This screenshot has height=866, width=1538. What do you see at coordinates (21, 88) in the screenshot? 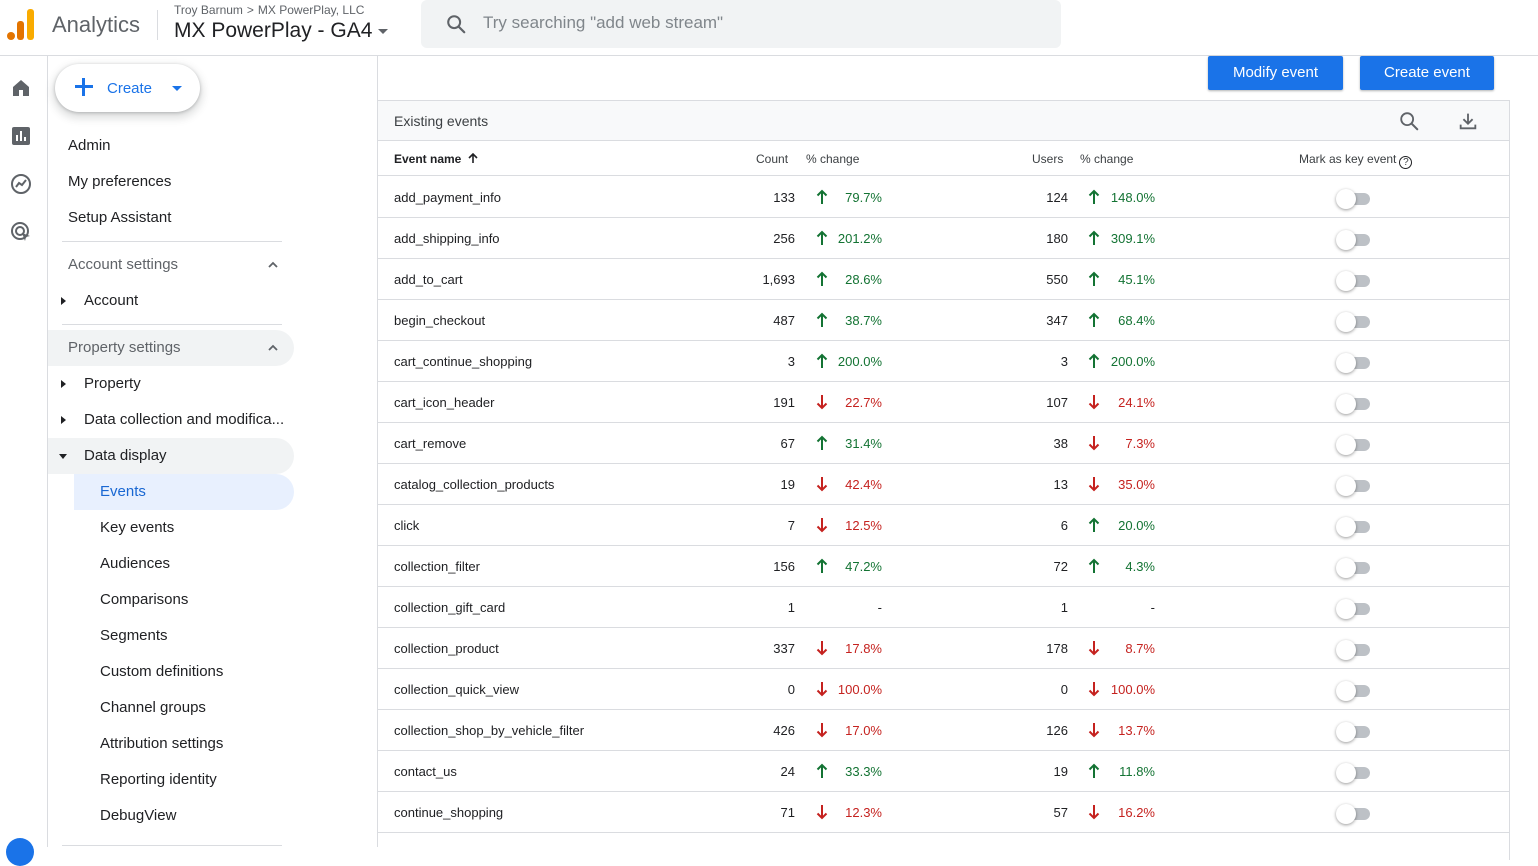
I see `home-icon` at bounding box center [21, 88].